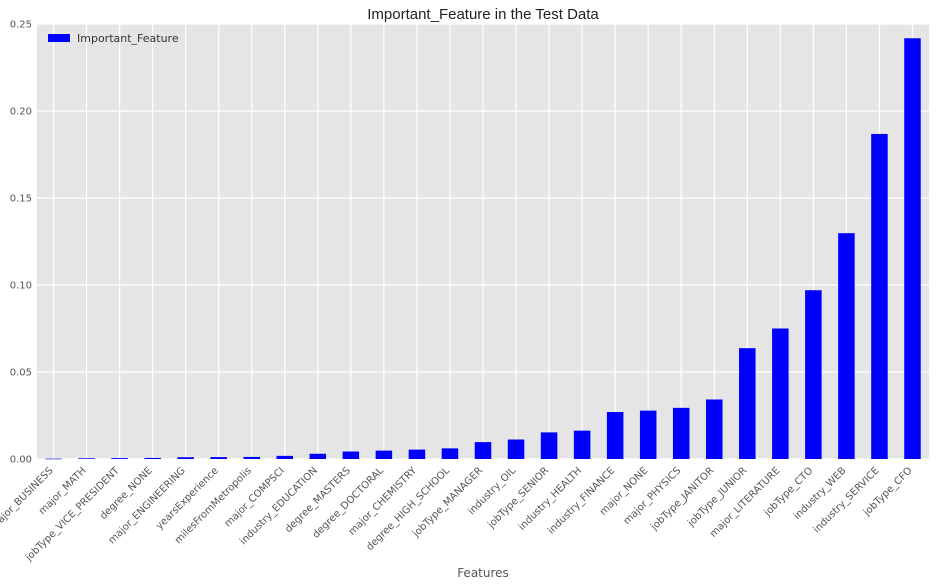 The width and height of the screenshot is (944, 585). Describe the element at coordinates (615, 435) in the screenshot. I see `bar-industry_FINANCE` at that location.